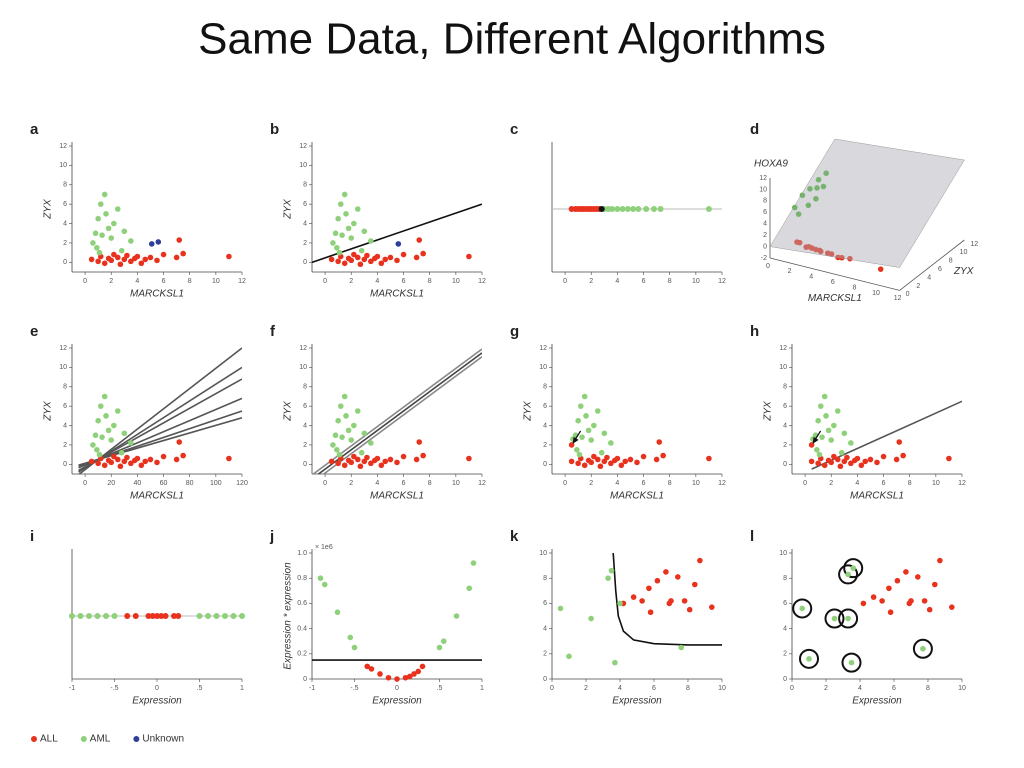 This screenshot has height=768, width=1024. I want to click on boundary-line, so click(160, 441).